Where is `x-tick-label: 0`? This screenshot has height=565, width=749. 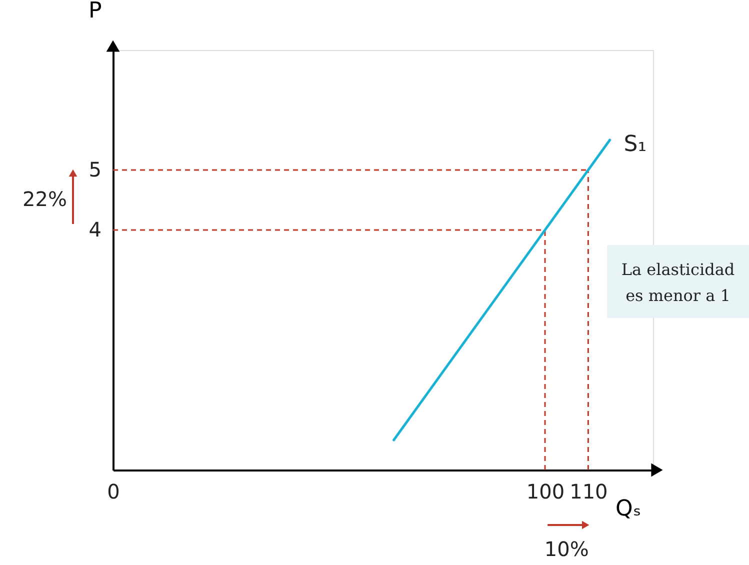
x-tick-label: 0 is located at coordinates (113, 492).